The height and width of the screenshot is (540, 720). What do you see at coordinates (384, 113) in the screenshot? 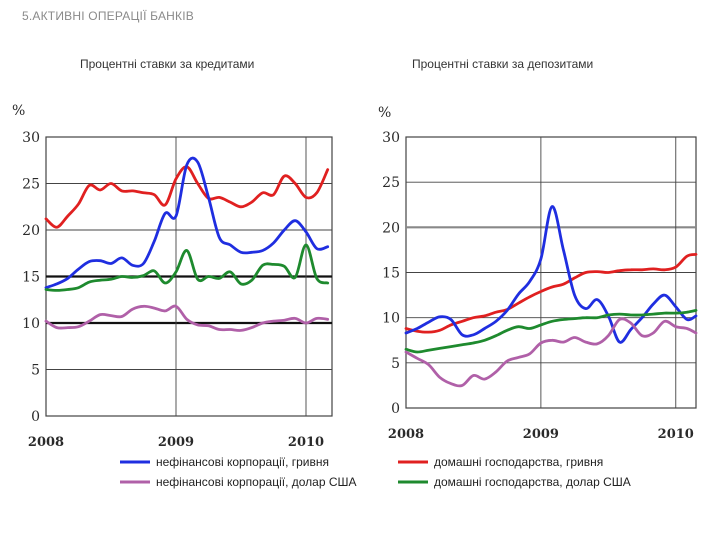
I see `y-axis-label-deposits: %` at bounding box center [384, 113].